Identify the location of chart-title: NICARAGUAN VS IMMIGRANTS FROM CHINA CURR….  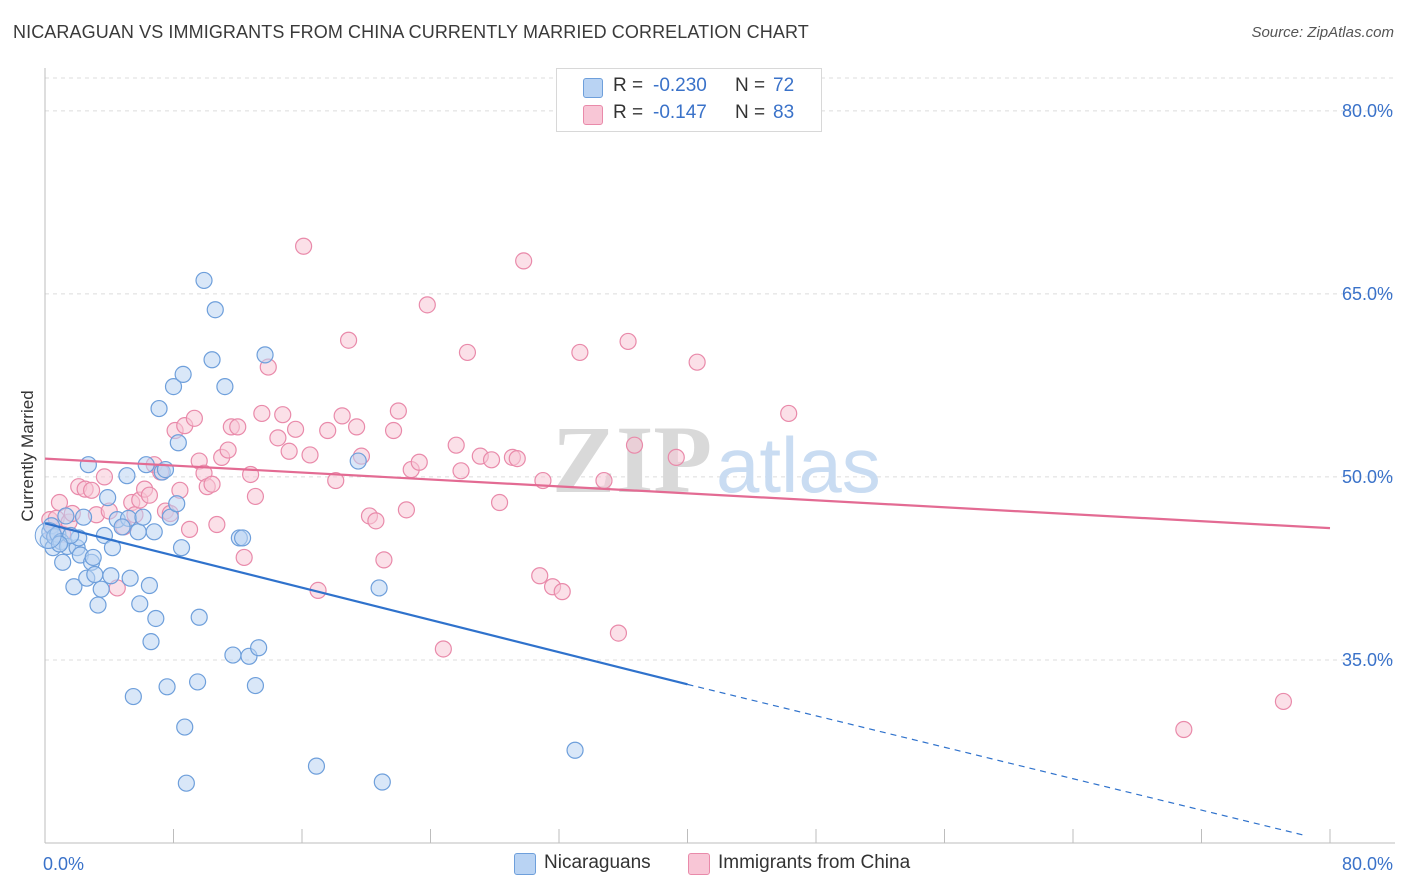
(411, 32).